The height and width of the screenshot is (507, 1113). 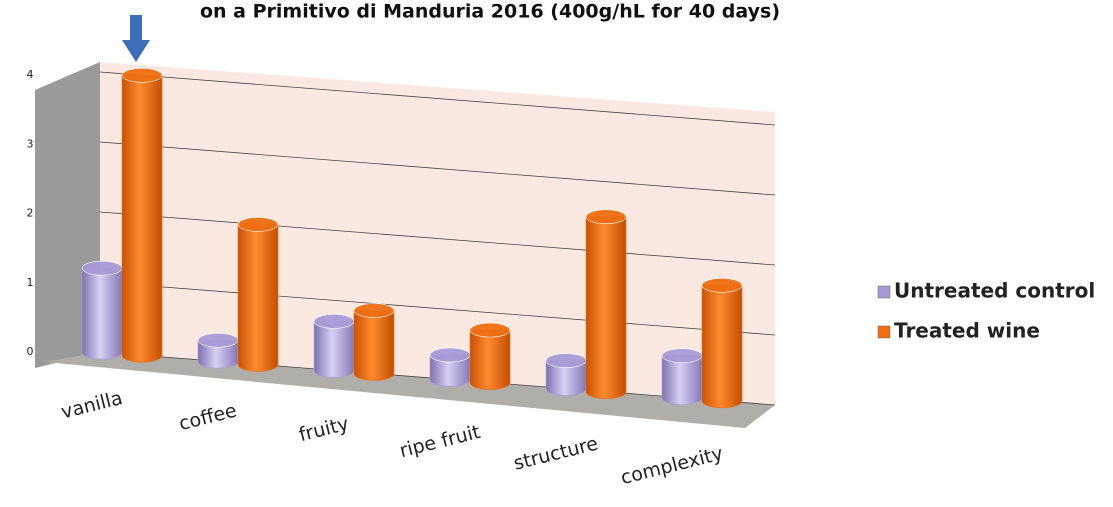 I want to click on y-tick-label: 2, so click(x=30, y=213).